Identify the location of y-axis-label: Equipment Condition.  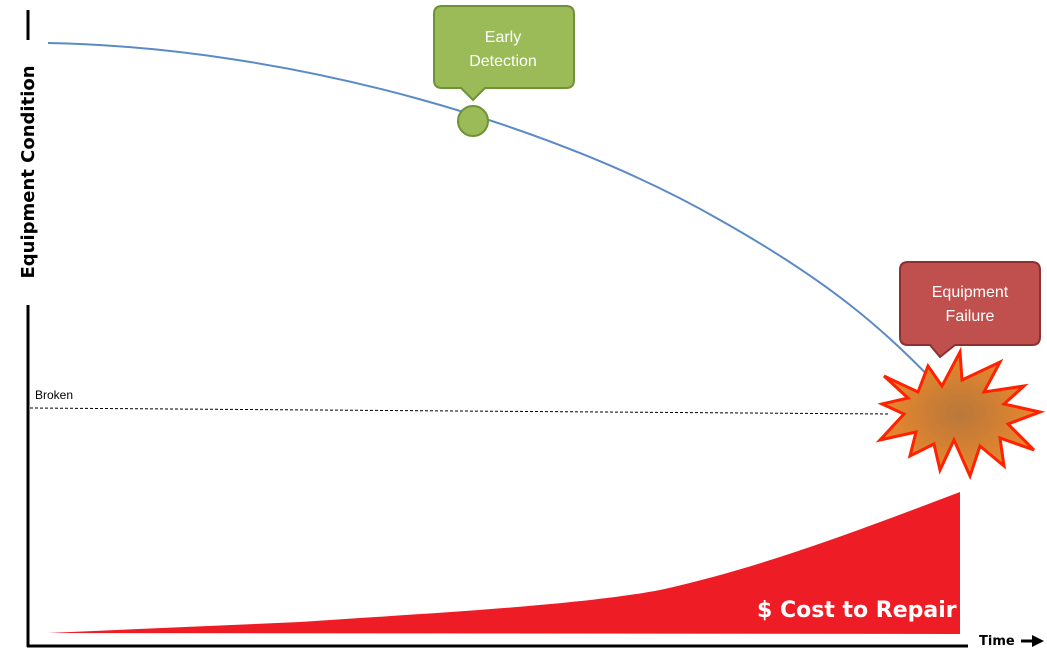
(28, 171).